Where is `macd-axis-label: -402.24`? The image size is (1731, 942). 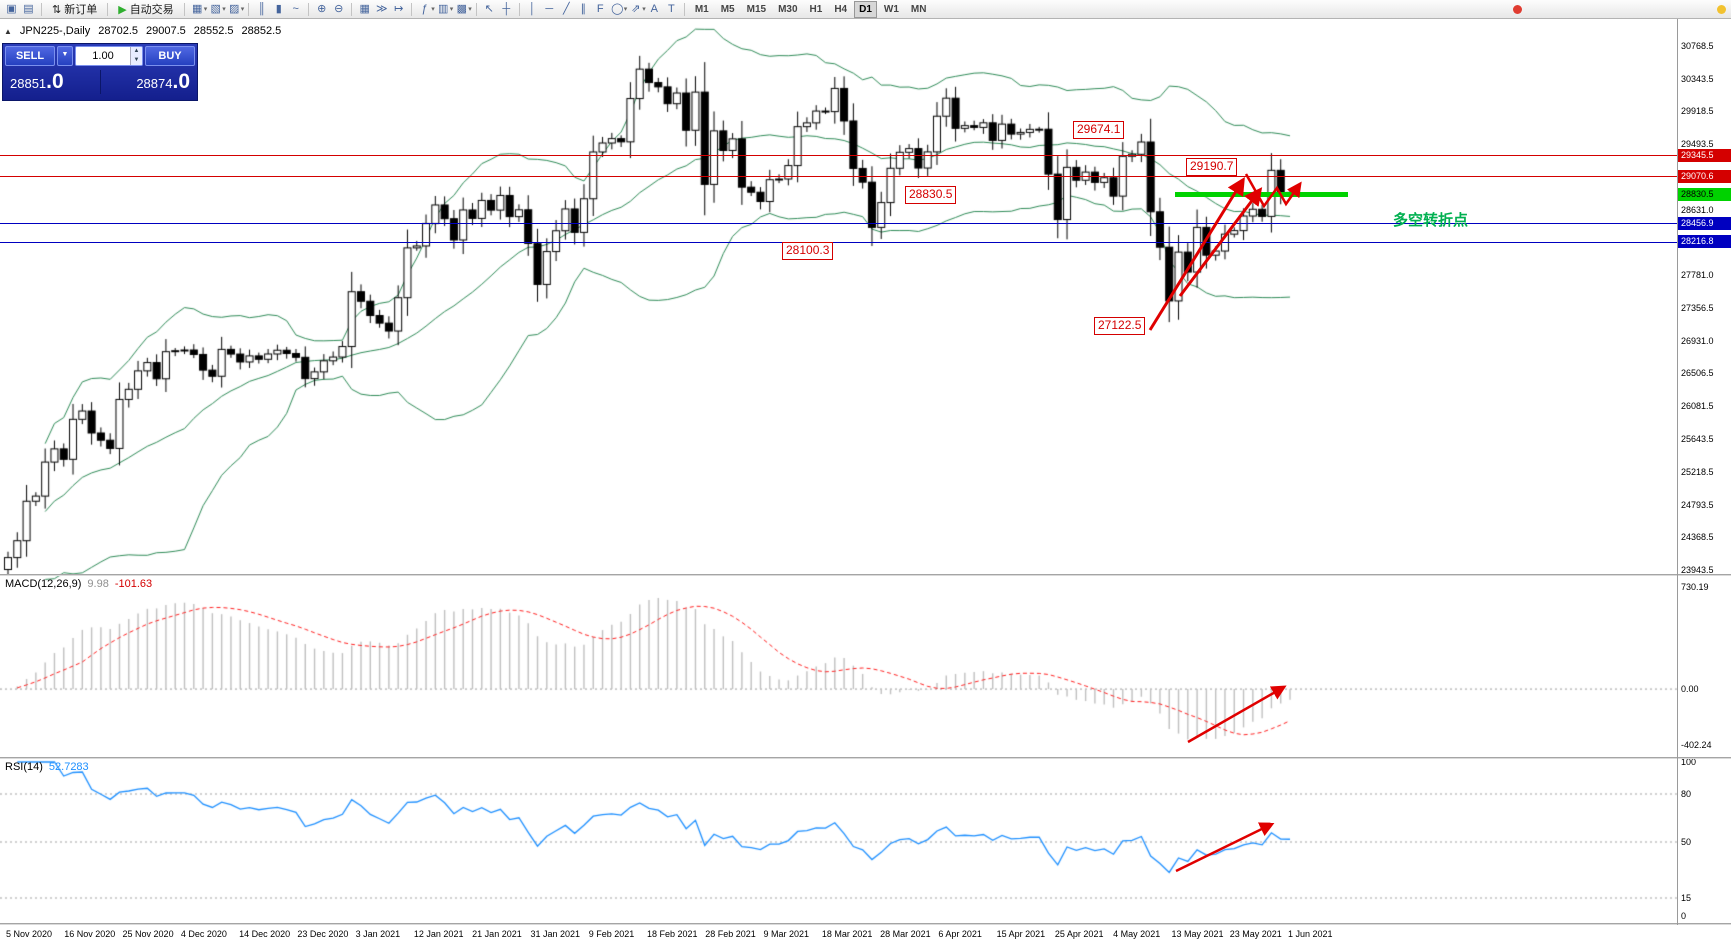 macd-axis-label: -402.24 is located at coordinates (1696, 745).